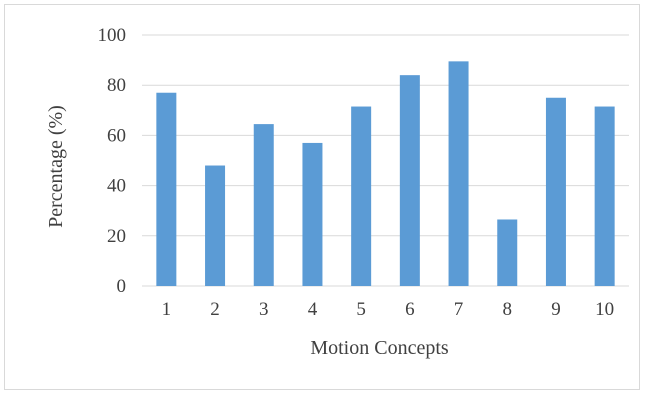 The height and width of the screenshot is (394, 645). I want to click on x-axis-title: Motion Concepts, so click(379, 348).